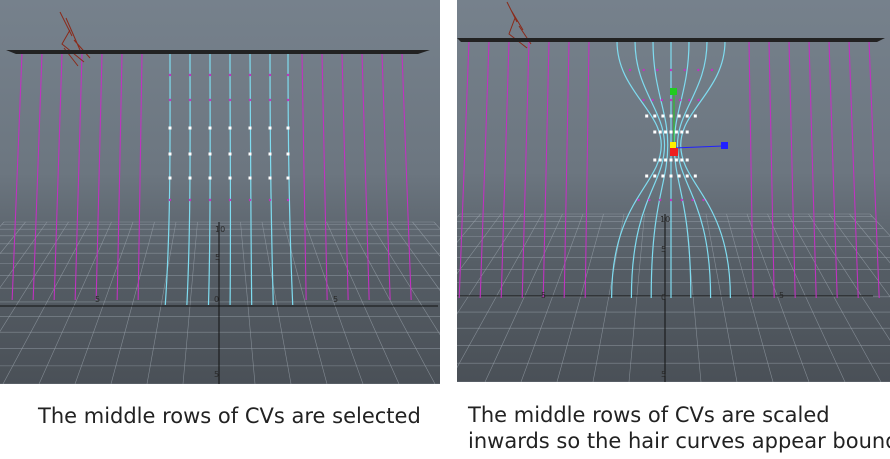  I want to click on grid-label-left: 5, so click(97, 299).